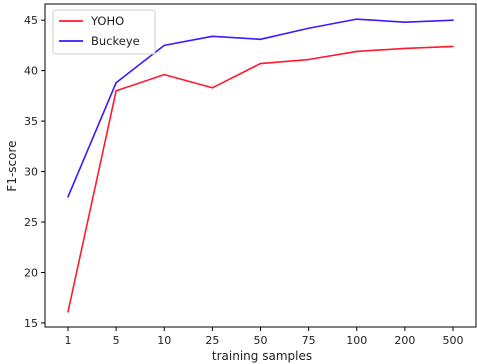 This screenshot has width=477, height=364. I want to click on x-tick-label: 10, so click(164, 340).